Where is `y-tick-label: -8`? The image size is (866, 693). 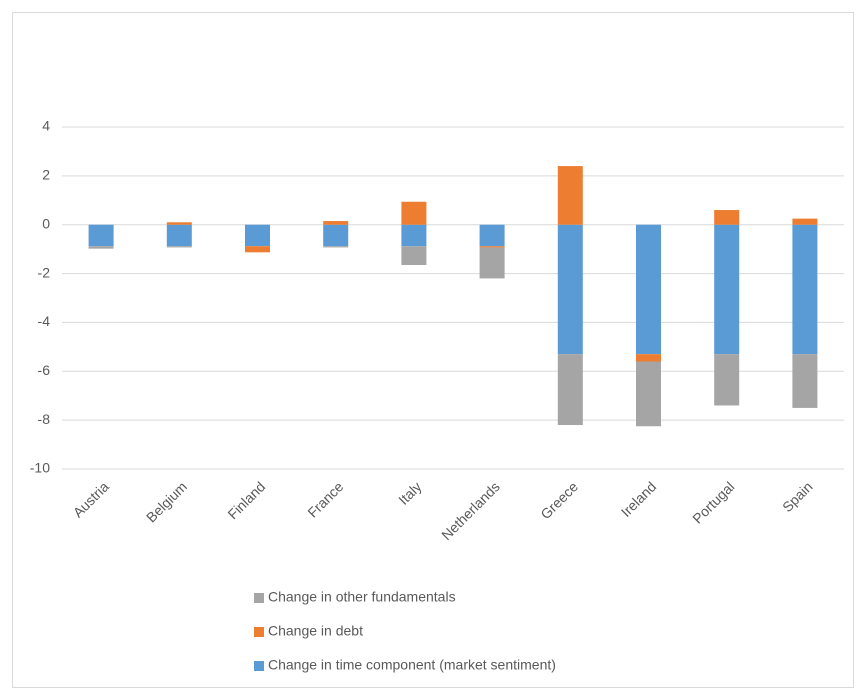 y-tick-label: -8 is located at coordinates (44, 419).